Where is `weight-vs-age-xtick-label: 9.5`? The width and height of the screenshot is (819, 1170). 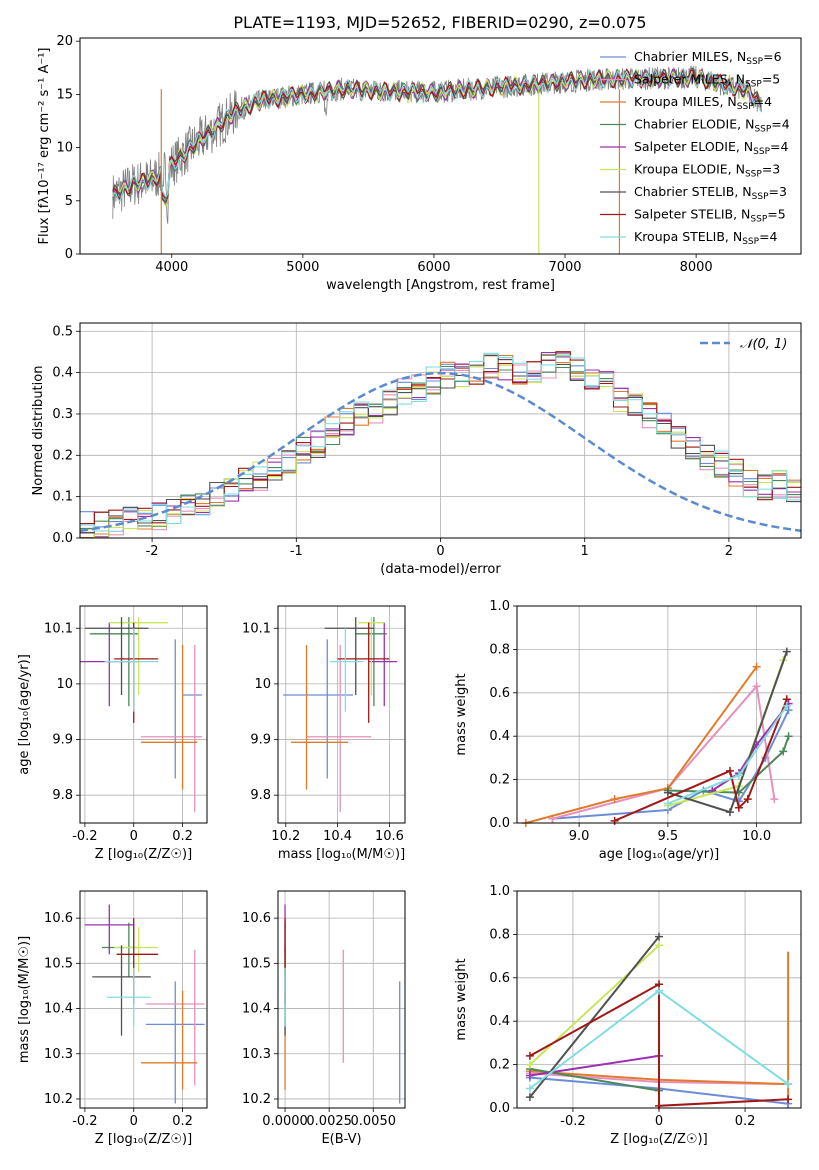
weight-vs-age-xtick-label: 9.5 is located at coordinates (668, 836).